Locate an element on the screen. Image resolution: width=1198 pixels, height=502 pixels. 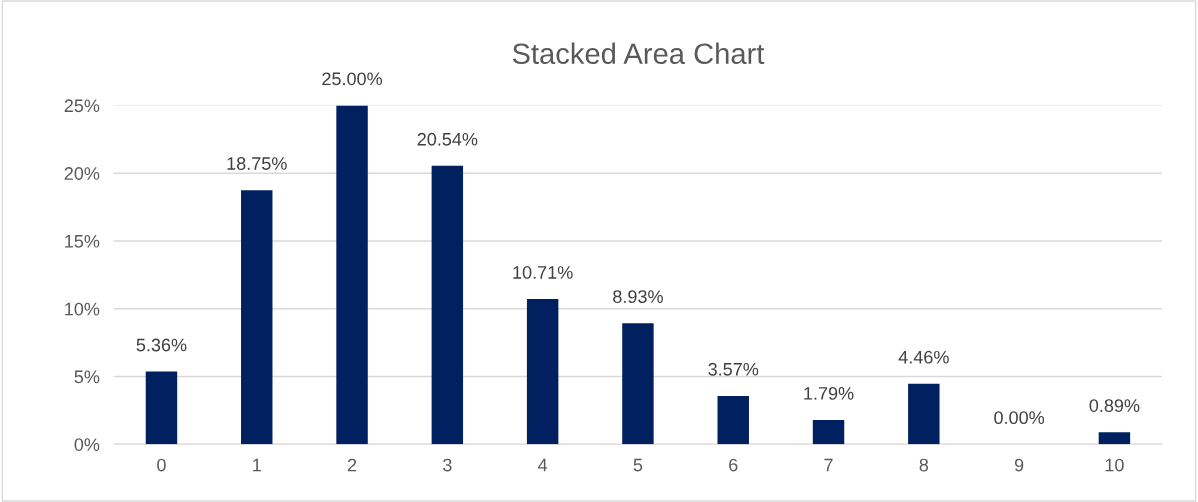
y-tick-label: 5% is located at coordinates (87, 377).